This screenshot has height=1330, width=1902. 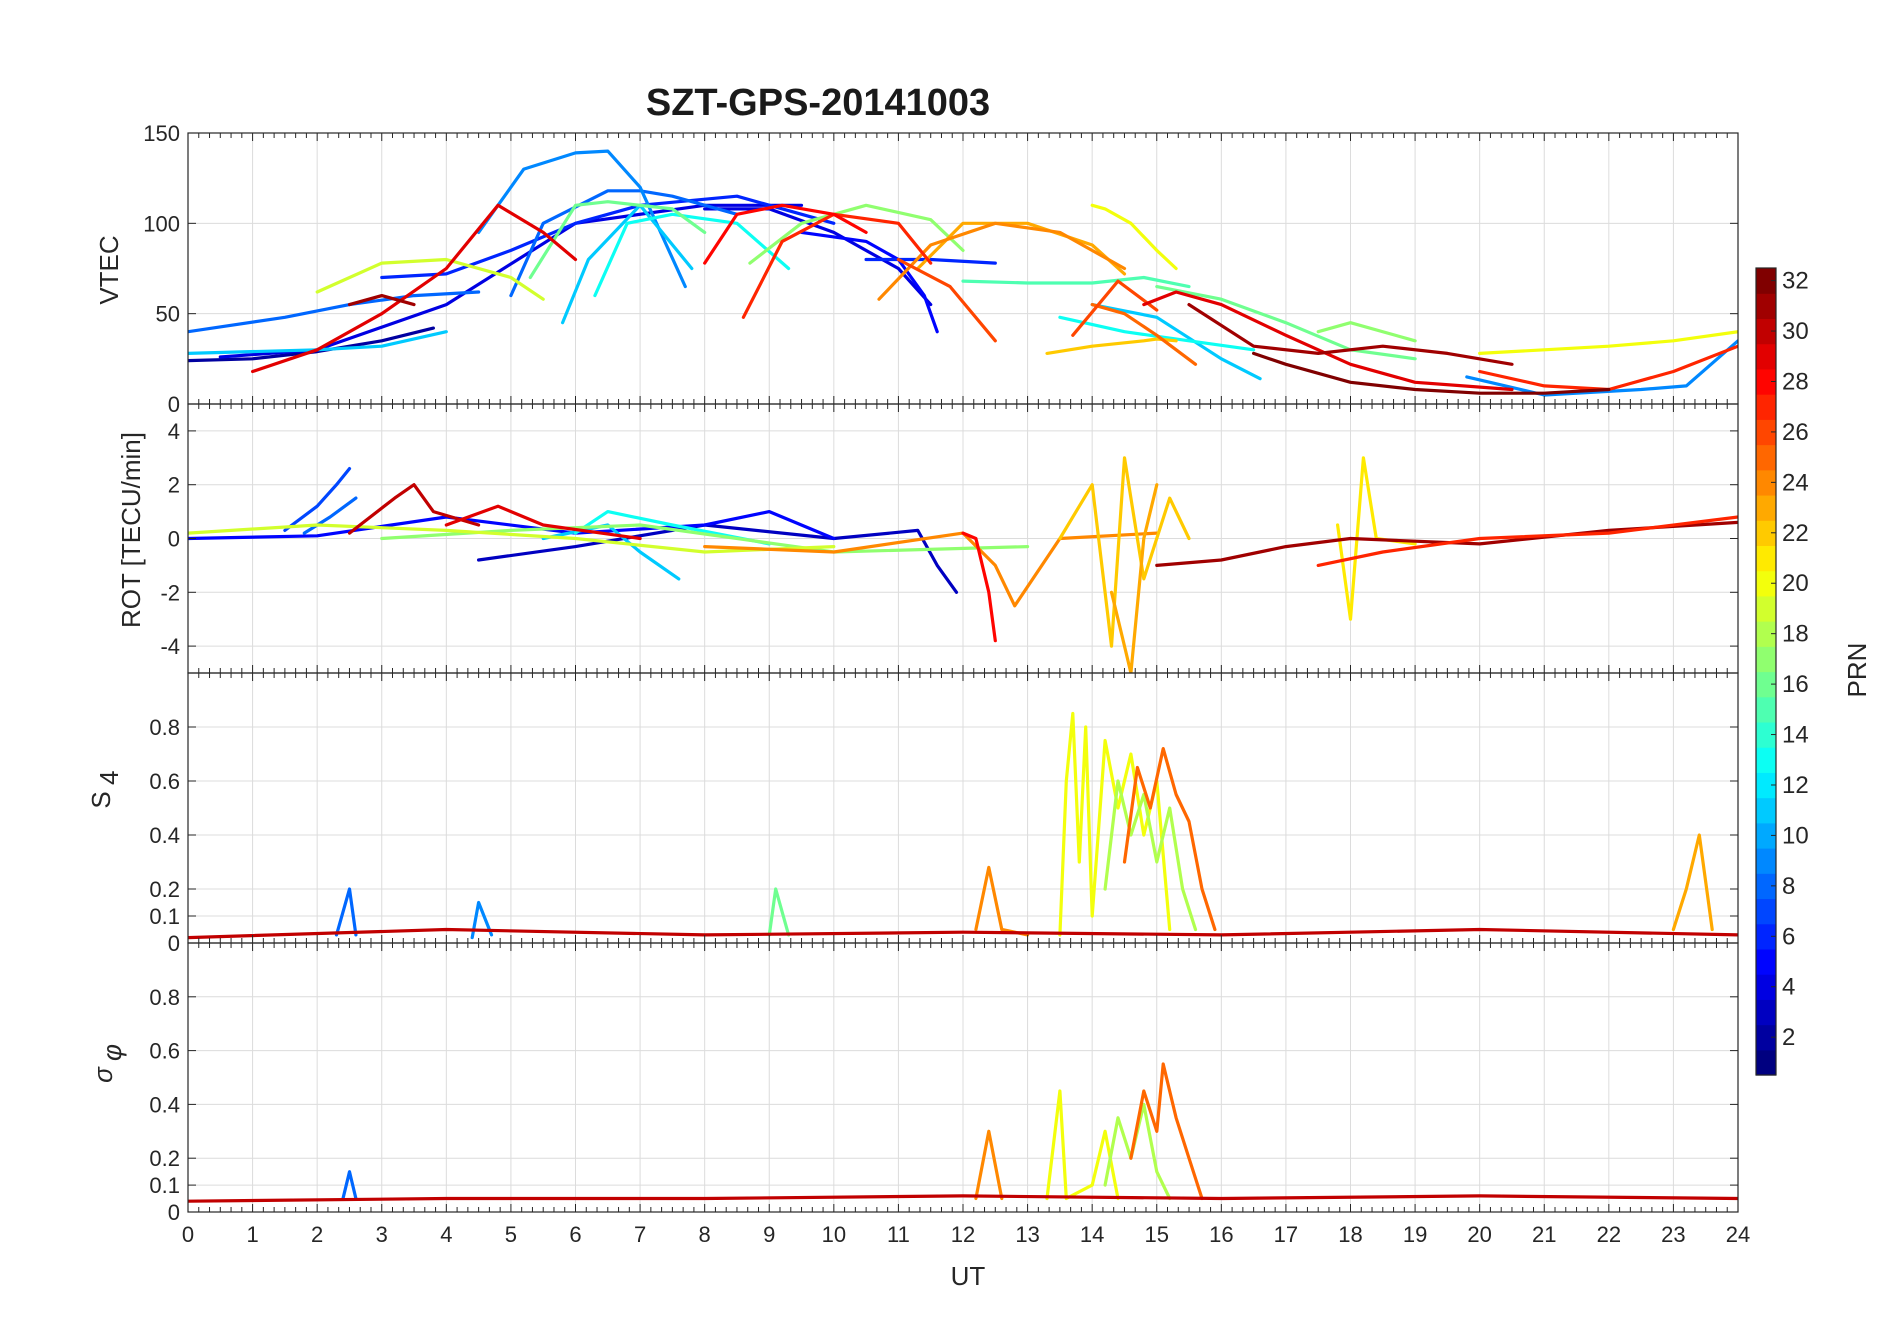 I want to click on x-tick-label: 14, so click(x=1092, y=1234).